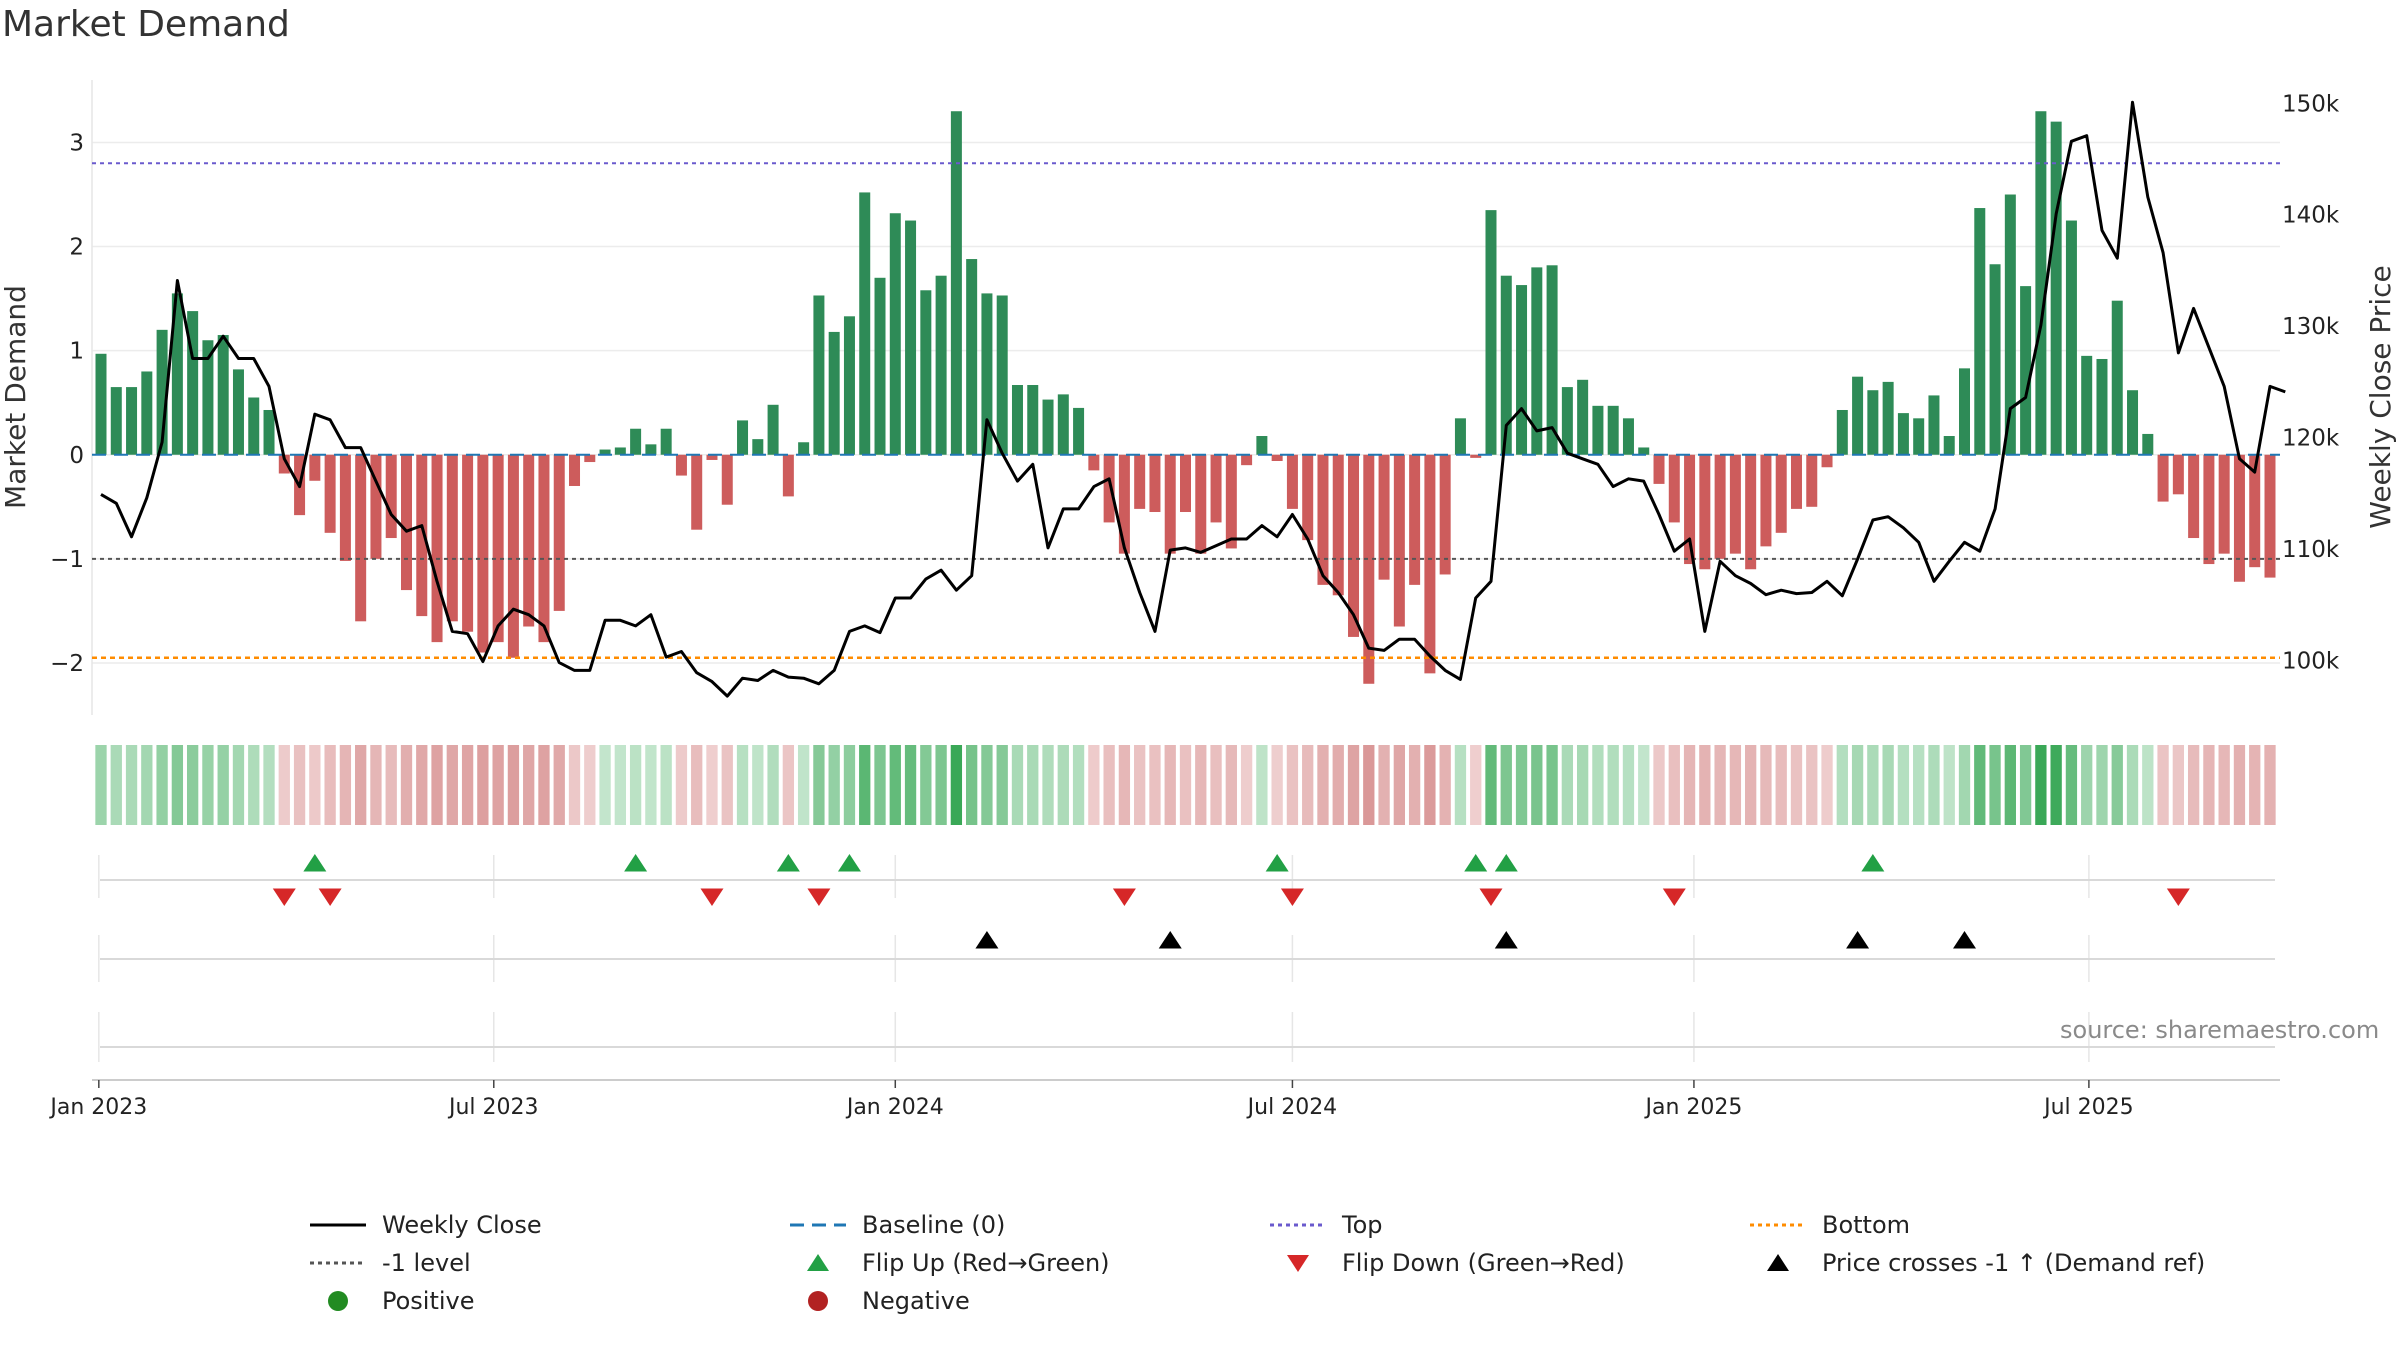 The image size is (2400, 1350). What do you see at coordinates (16, 397) in the screenshot?
I see `y-axis-label: Market Demand` at bounding box center [16, 397].